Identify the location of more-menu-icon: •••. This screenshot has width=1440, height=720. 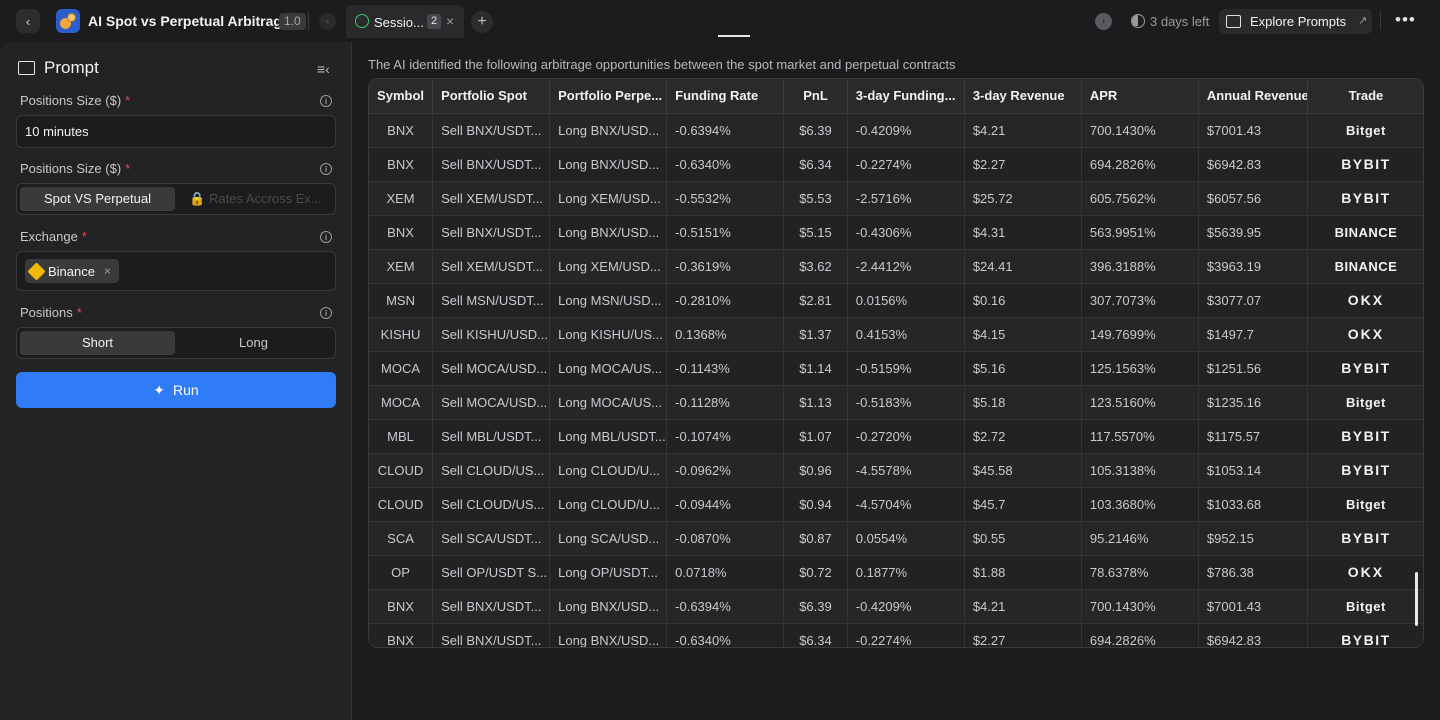
(1405, 19).